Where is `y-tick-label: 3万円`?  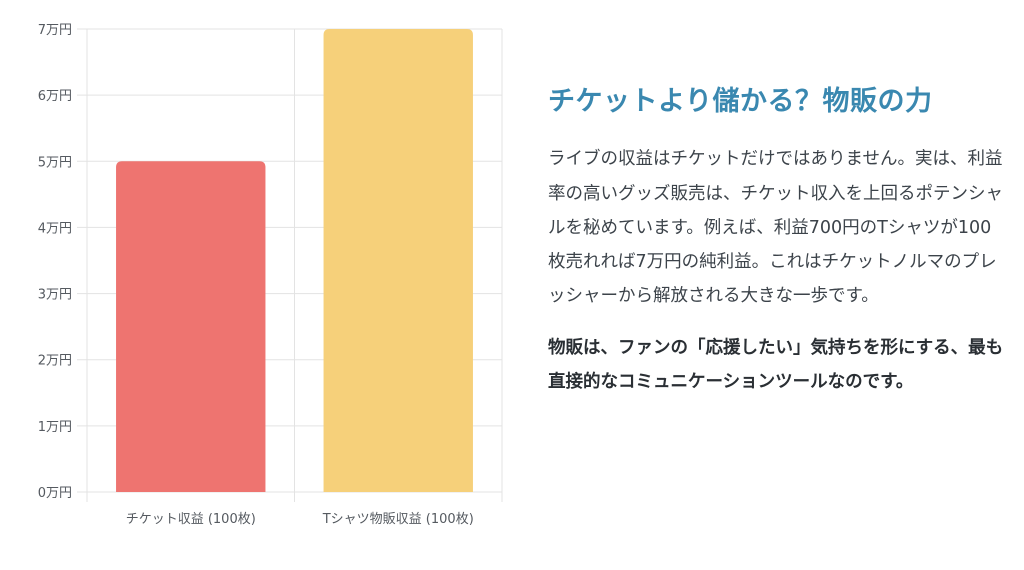
y-tick-label: 3万円 is located at coordinates (55, 295).